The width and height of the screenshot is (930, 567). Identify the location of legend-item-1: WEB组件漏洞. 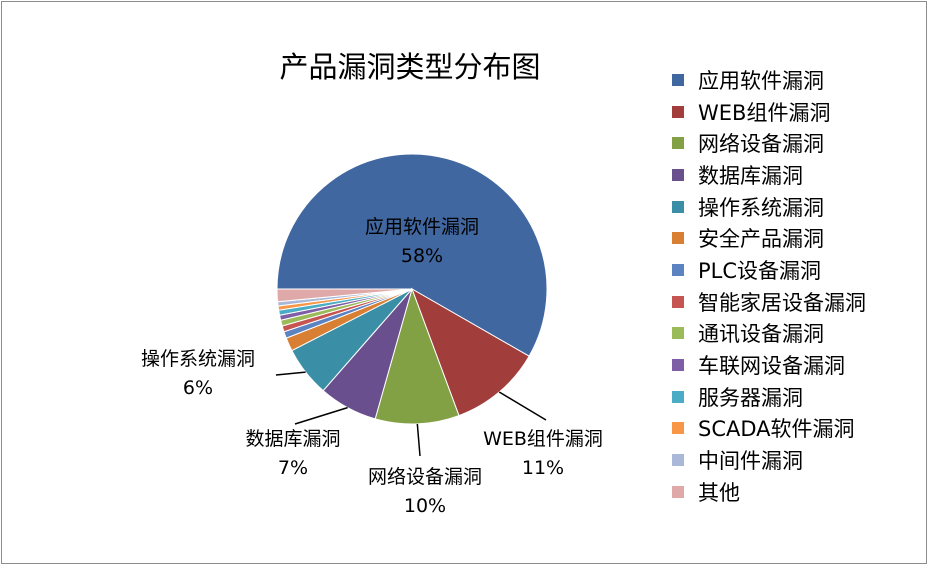
(769, 112).